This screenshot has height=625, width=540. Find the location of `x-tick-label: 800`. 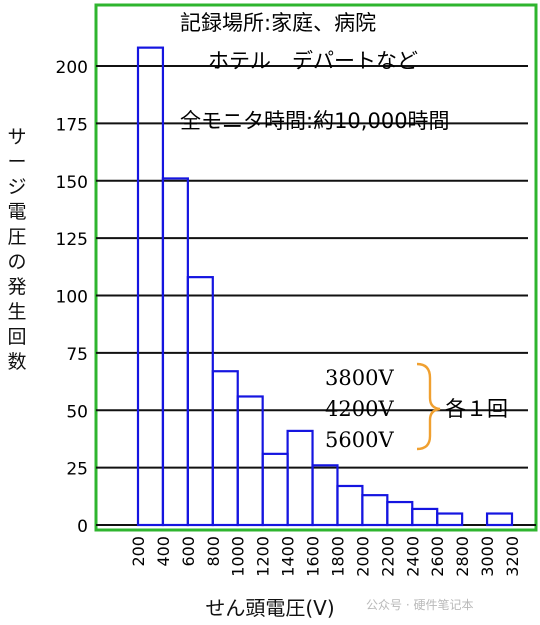

x-tick-label: 800 is located at coordinates (213, 551).